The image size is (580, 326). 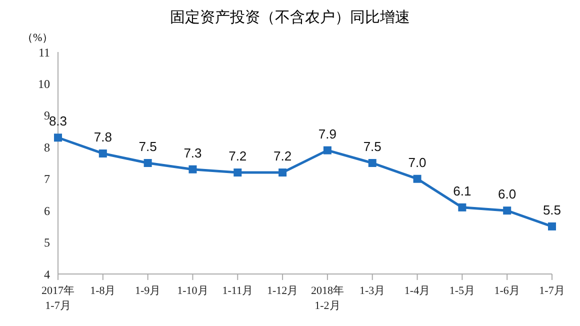 I want to click on x-tick-label: 1-3月, so click(x=373, y=291).